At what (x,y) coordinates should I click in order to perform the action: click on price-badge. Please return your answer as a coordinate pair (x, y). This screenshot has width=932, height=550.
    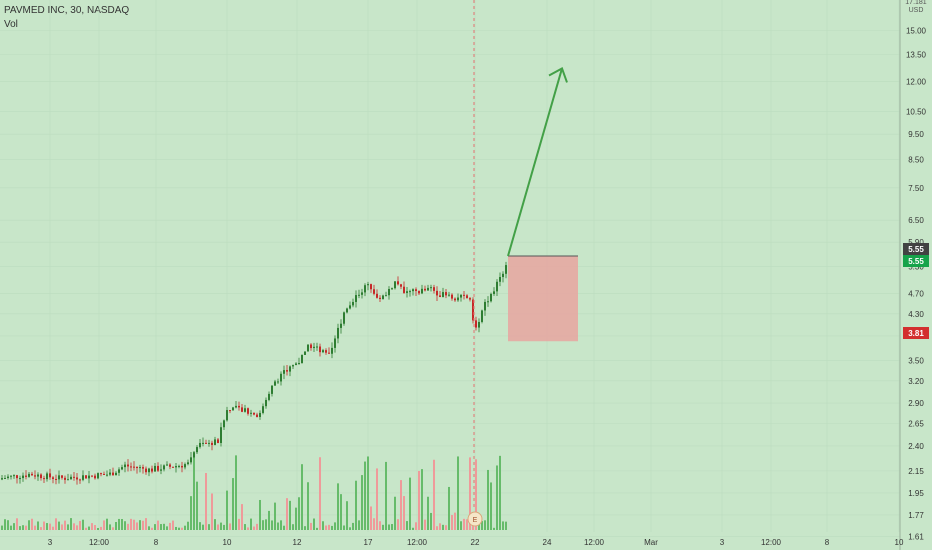
    Looking at the image, I should click on (916, 333).